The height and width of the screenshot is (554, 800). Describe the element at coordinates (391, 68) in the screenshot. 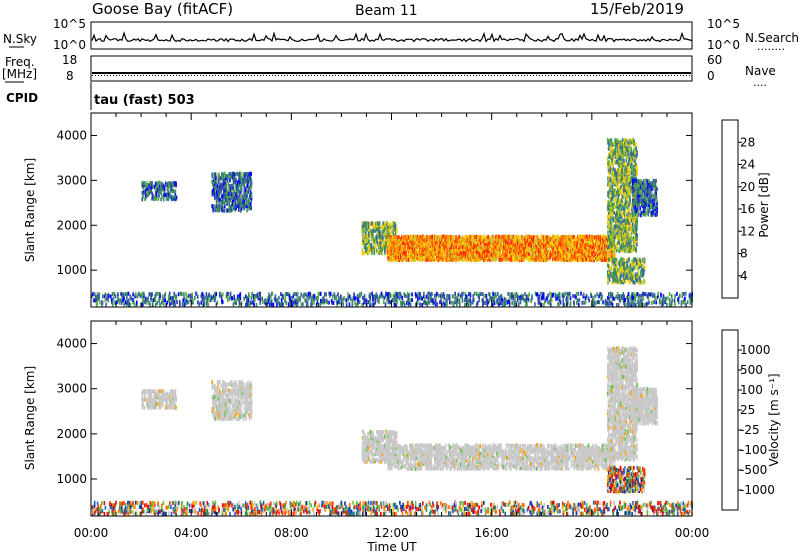

I see `freq-frame` at that location.